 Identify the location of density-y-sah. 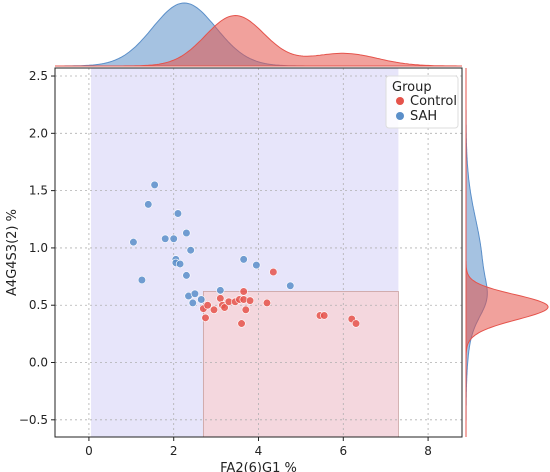
(476, 252).